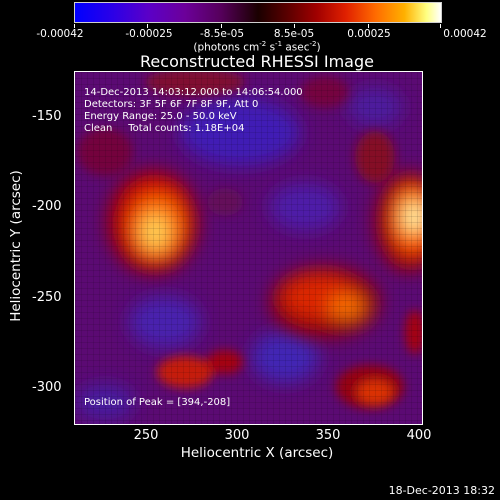 This screenshot has width=500, height=500. Describe the element at coordinates (171, 104) in the screenshot. I see `detectors-text: Detectors: 3F 5F 6F 7F 8F 9F, Att 0` at that location.